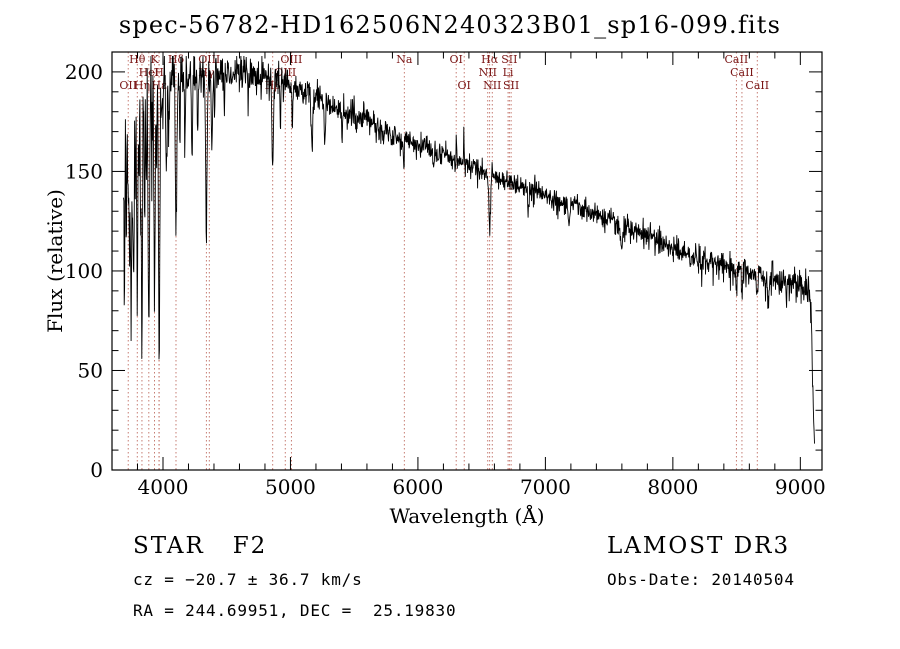  I want to click on x-tick-label: 6000, so click(417, 487).